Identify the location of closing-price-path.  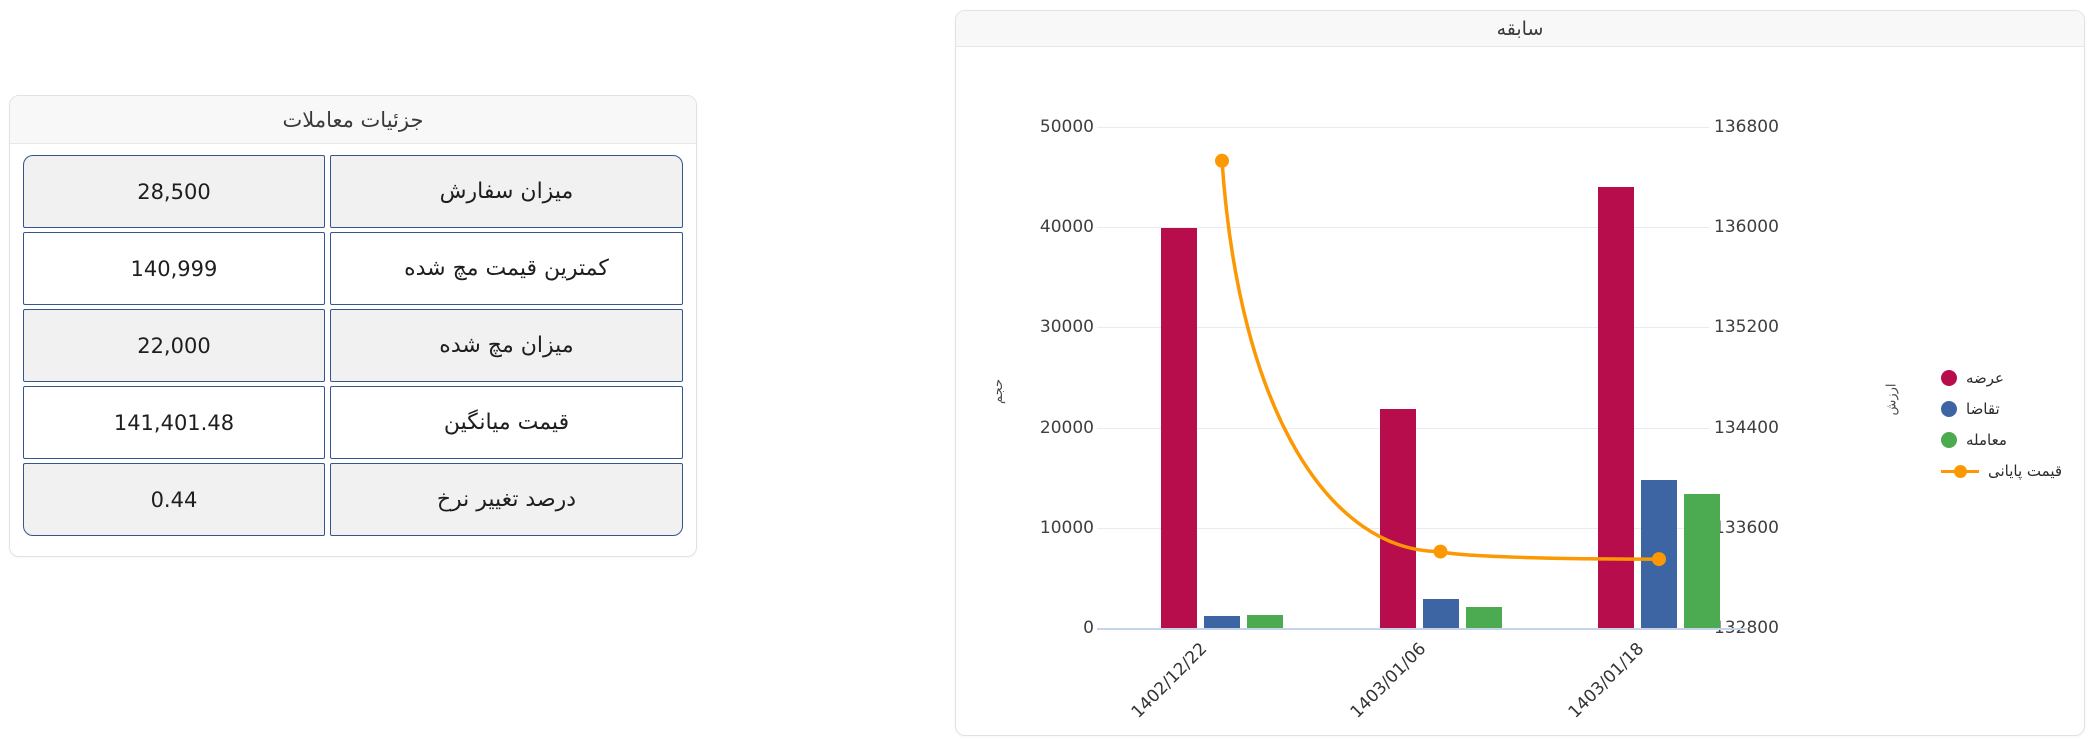
(1440, 360).